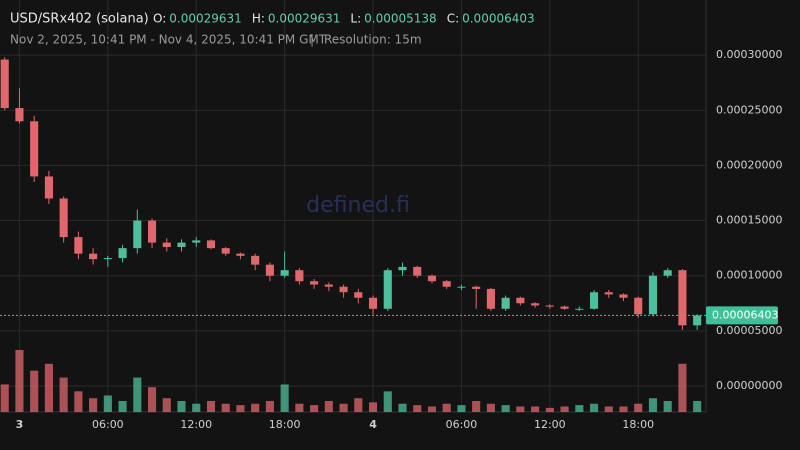 The width and height of the screenshot is (800, 450). What do you see at coordinates (745, 314) in the screenshot?
I see `last-price-label: 0.00006403` at bounding box center [745, 314].